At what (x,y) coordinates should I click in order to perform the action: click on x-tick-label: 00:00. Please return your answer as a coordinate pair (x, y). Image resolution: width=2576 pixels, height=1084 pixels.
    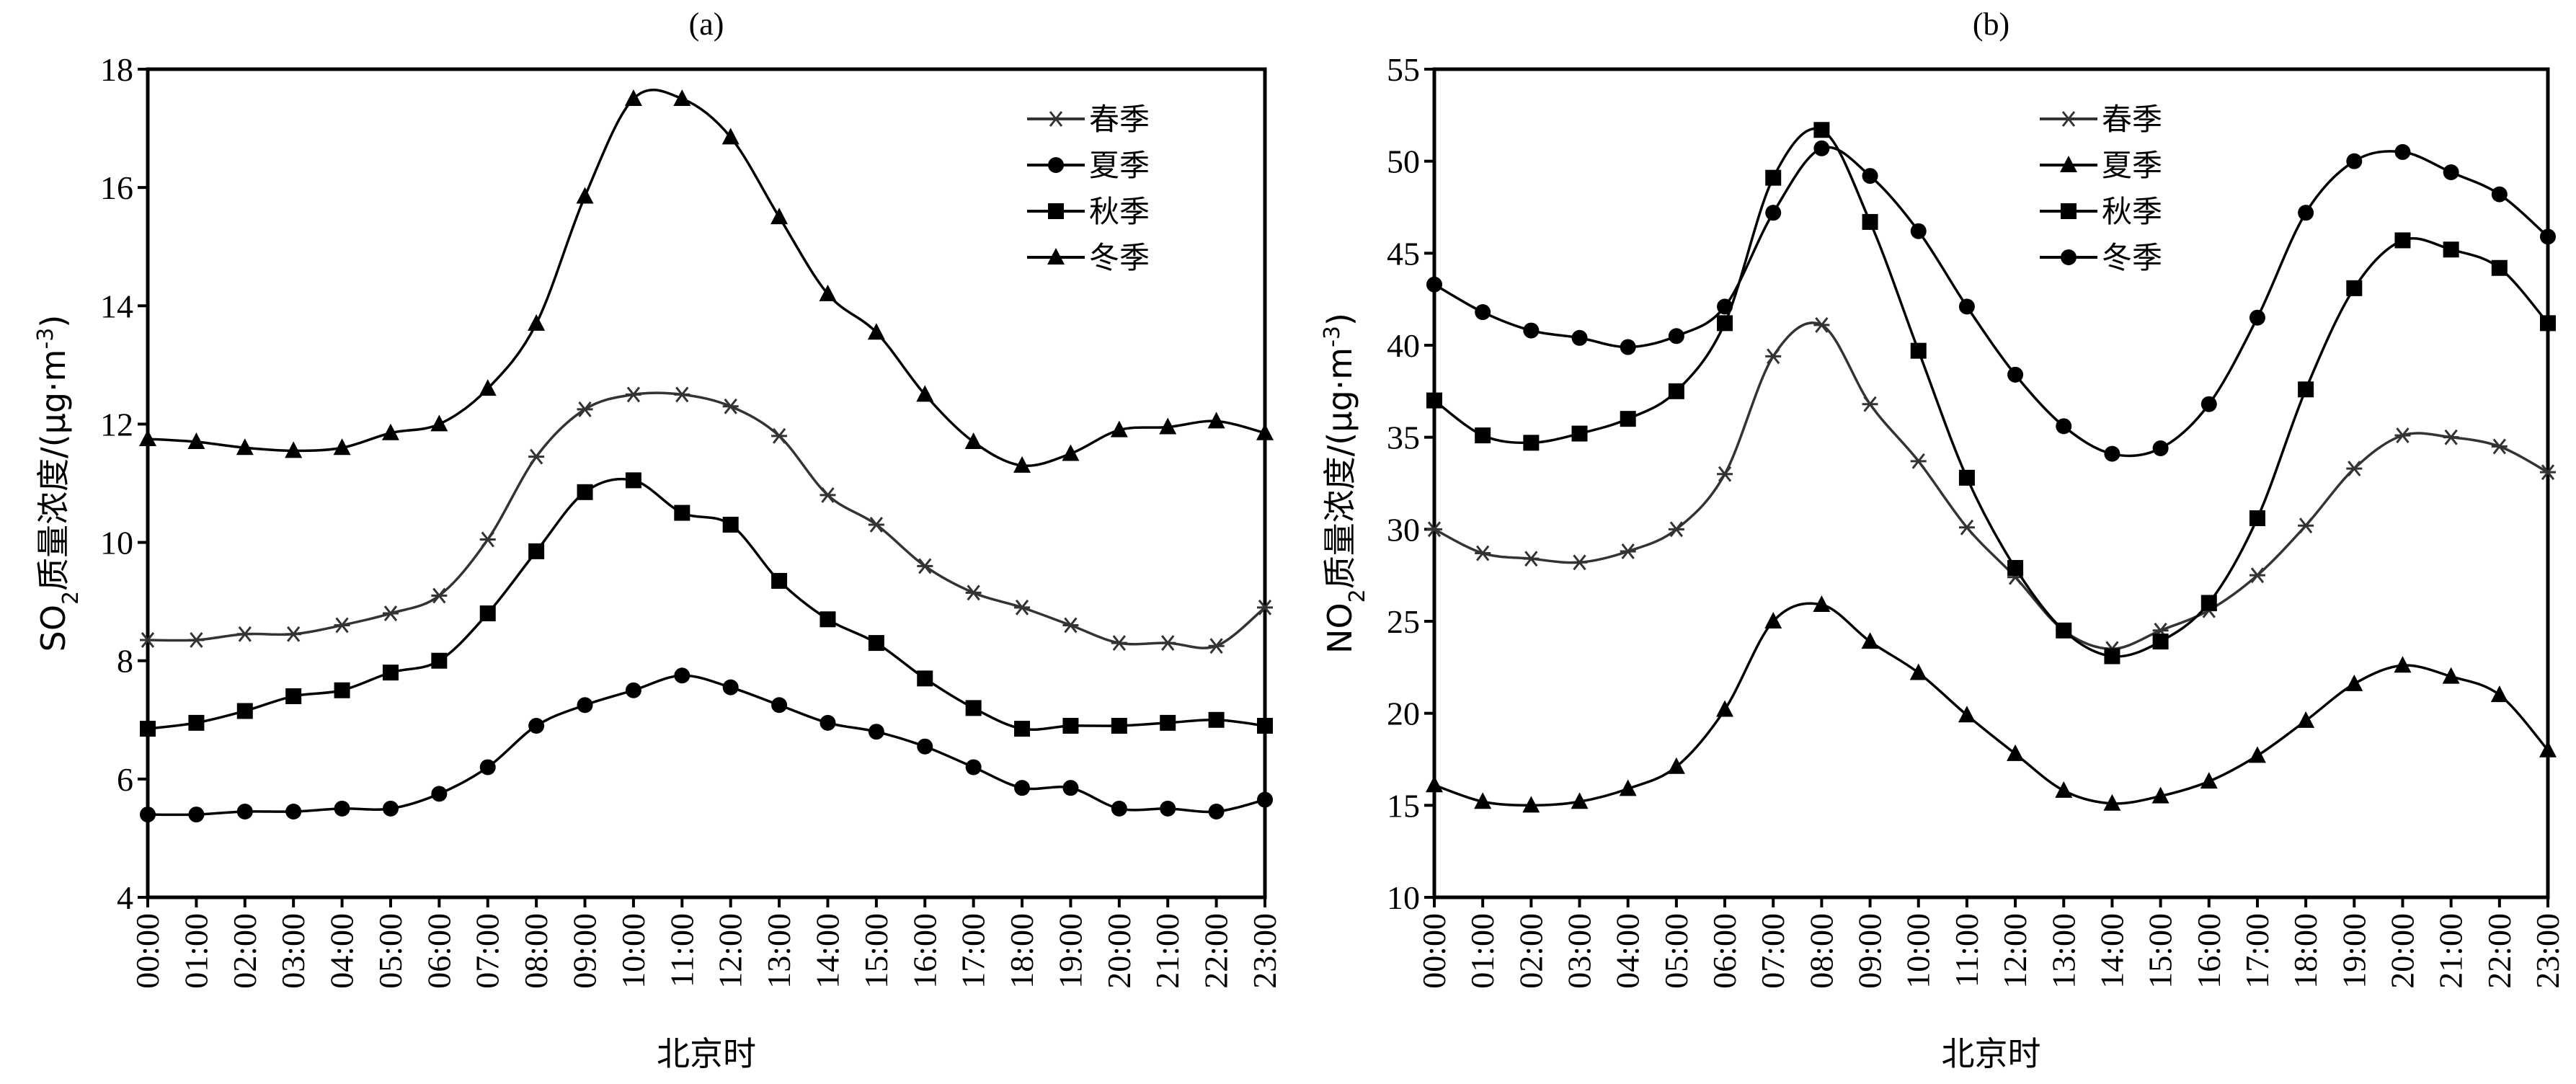
    Looking at the image, I should click on (147, 951).